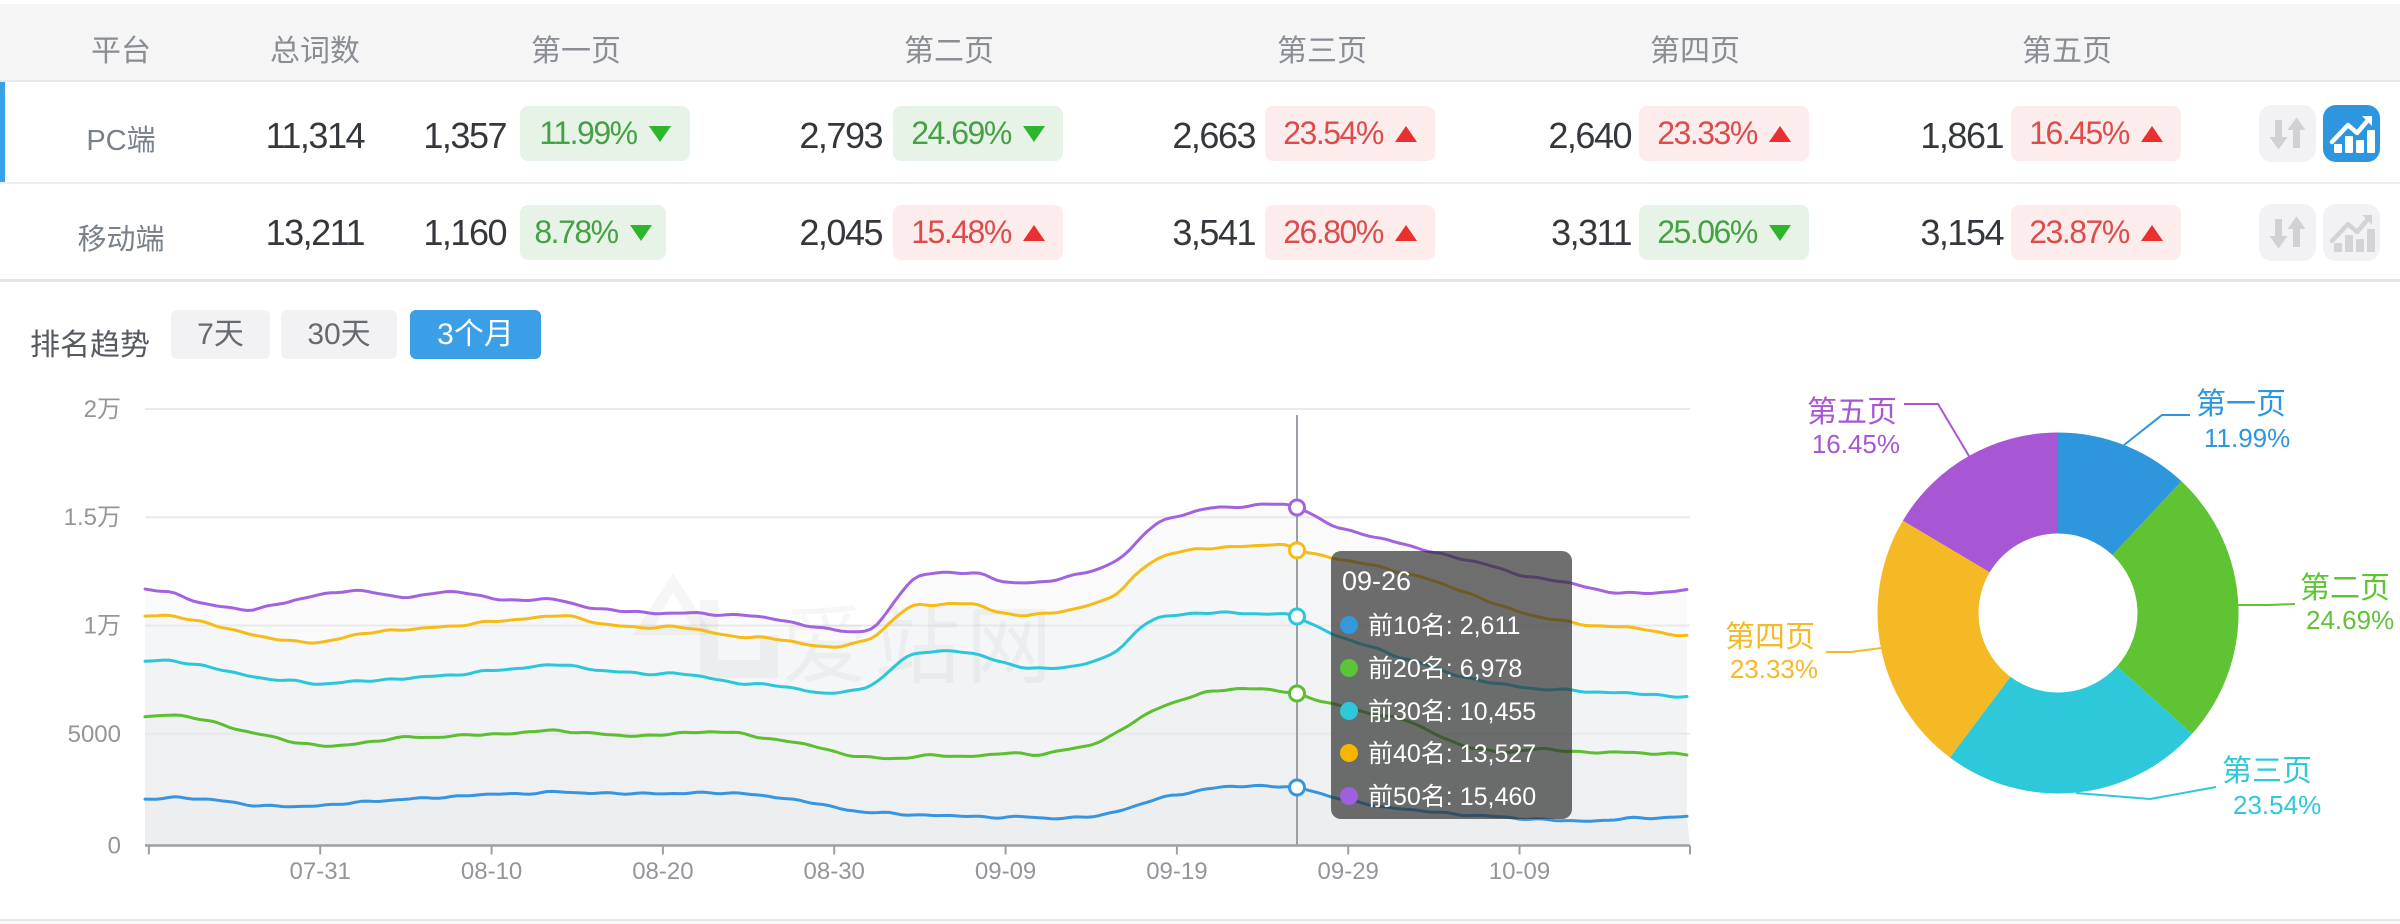 The width and height of the screenshot is (2400, 924). Describe the element at coordinates (2277, 805) in the screenshot. I see `svg-text: 23.54%` at that location.